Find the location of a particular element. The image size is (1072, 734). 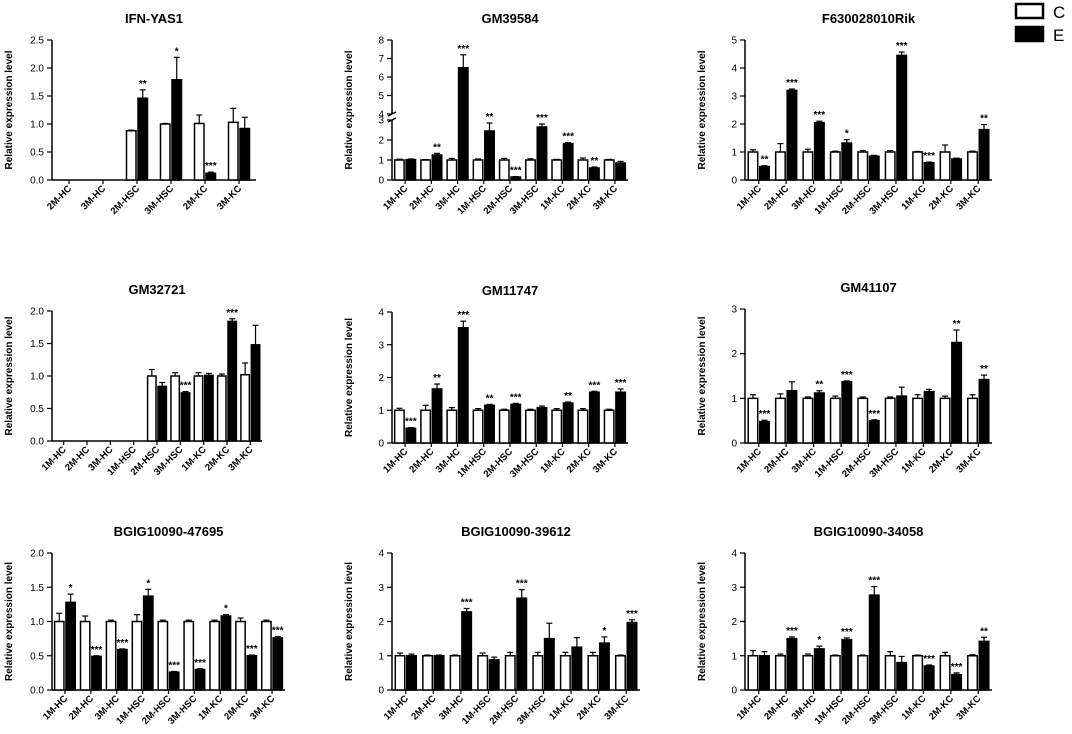

x-tick-label: 2M-KC is located at coordinates (941, 197).